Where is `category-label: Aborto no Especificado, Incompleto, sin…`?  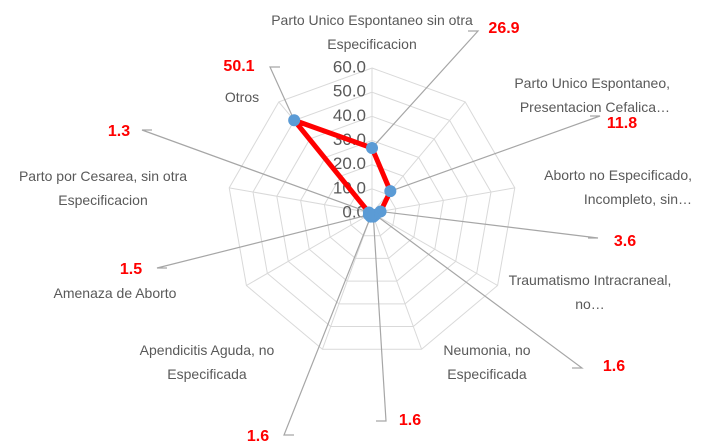
category-label: Aborto no Especificado, Incompleto, sin… is located at coordinates (618, 187).